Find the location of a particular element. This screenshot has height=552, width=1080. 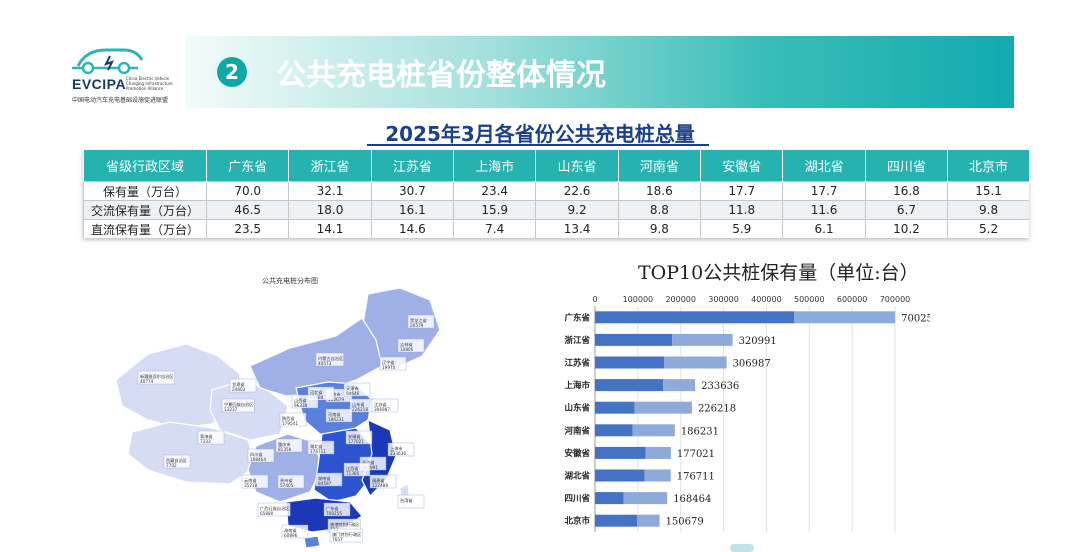

map-label-name: 贵州省 is located at coordinates (286, 480).